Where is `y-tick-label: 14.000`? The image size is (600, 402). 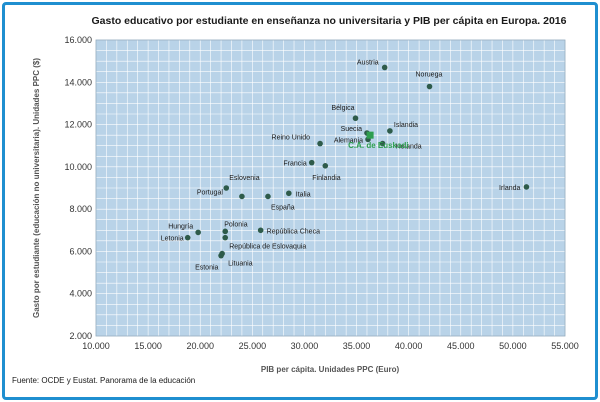 y-tick-label: 14.000 is located at coordinates (78, 82).